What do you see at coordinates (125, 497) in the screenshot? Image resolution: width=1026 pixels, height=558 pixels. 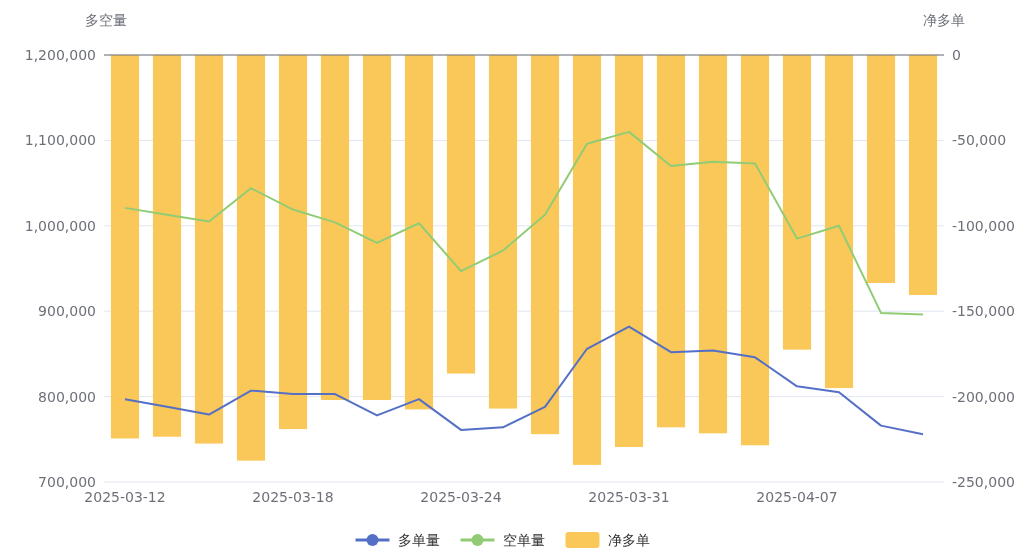 I see `x-tick-label: 2025-03-12` at bounding box center [125, 497].